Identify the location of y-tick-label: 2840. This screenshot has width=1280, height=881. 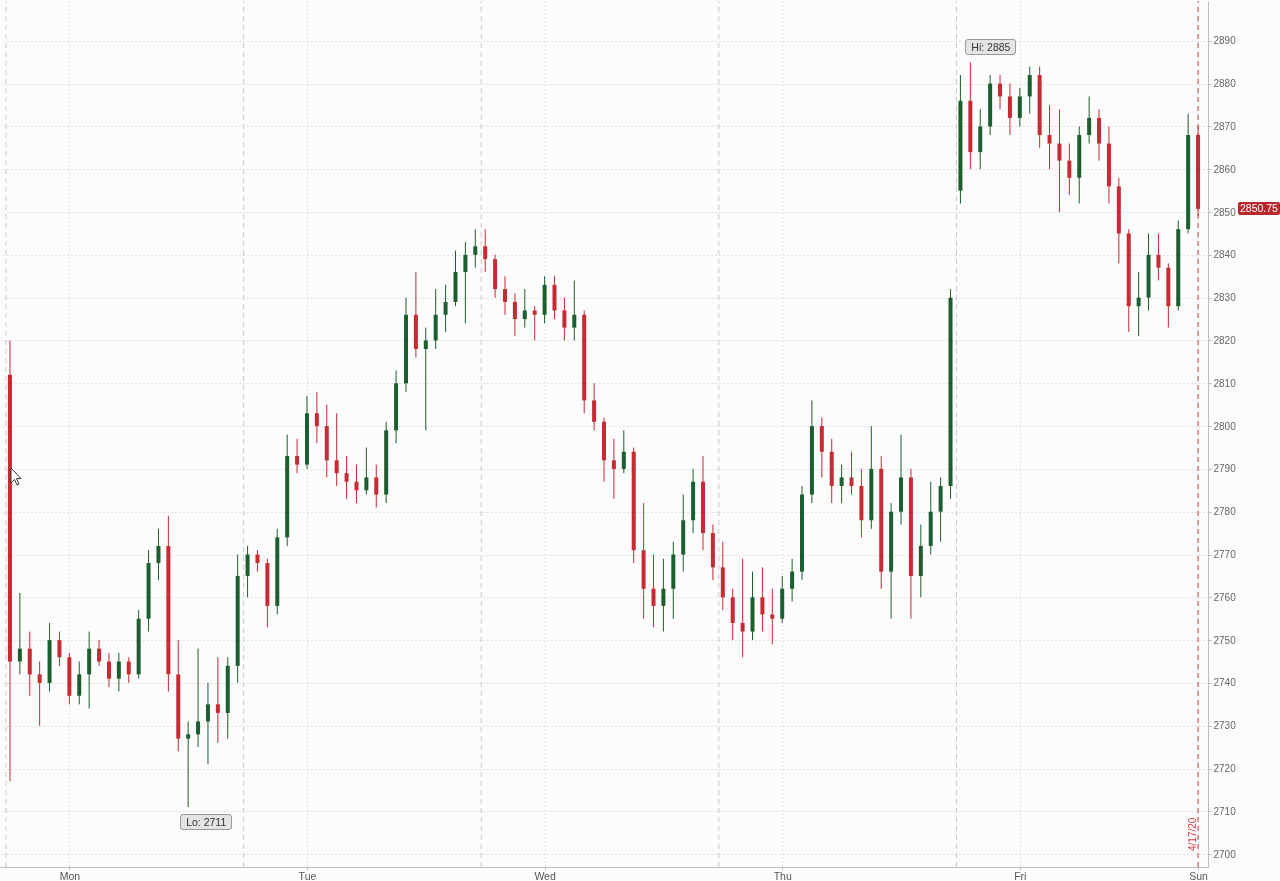
(1225, 255).